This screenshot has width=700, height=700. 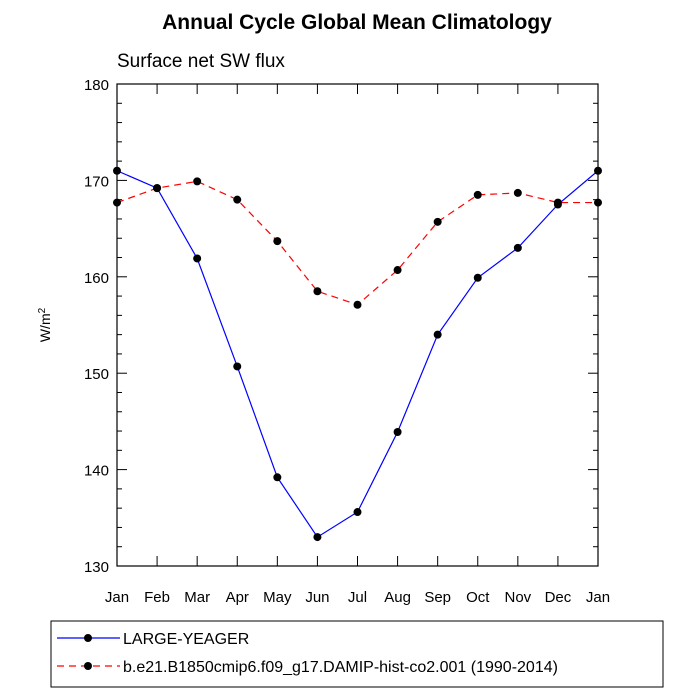 What do you see at coordinates (317, 597) in the screenshot?
I see `x-tick-label: Jun` at bounding box center [317, 597].